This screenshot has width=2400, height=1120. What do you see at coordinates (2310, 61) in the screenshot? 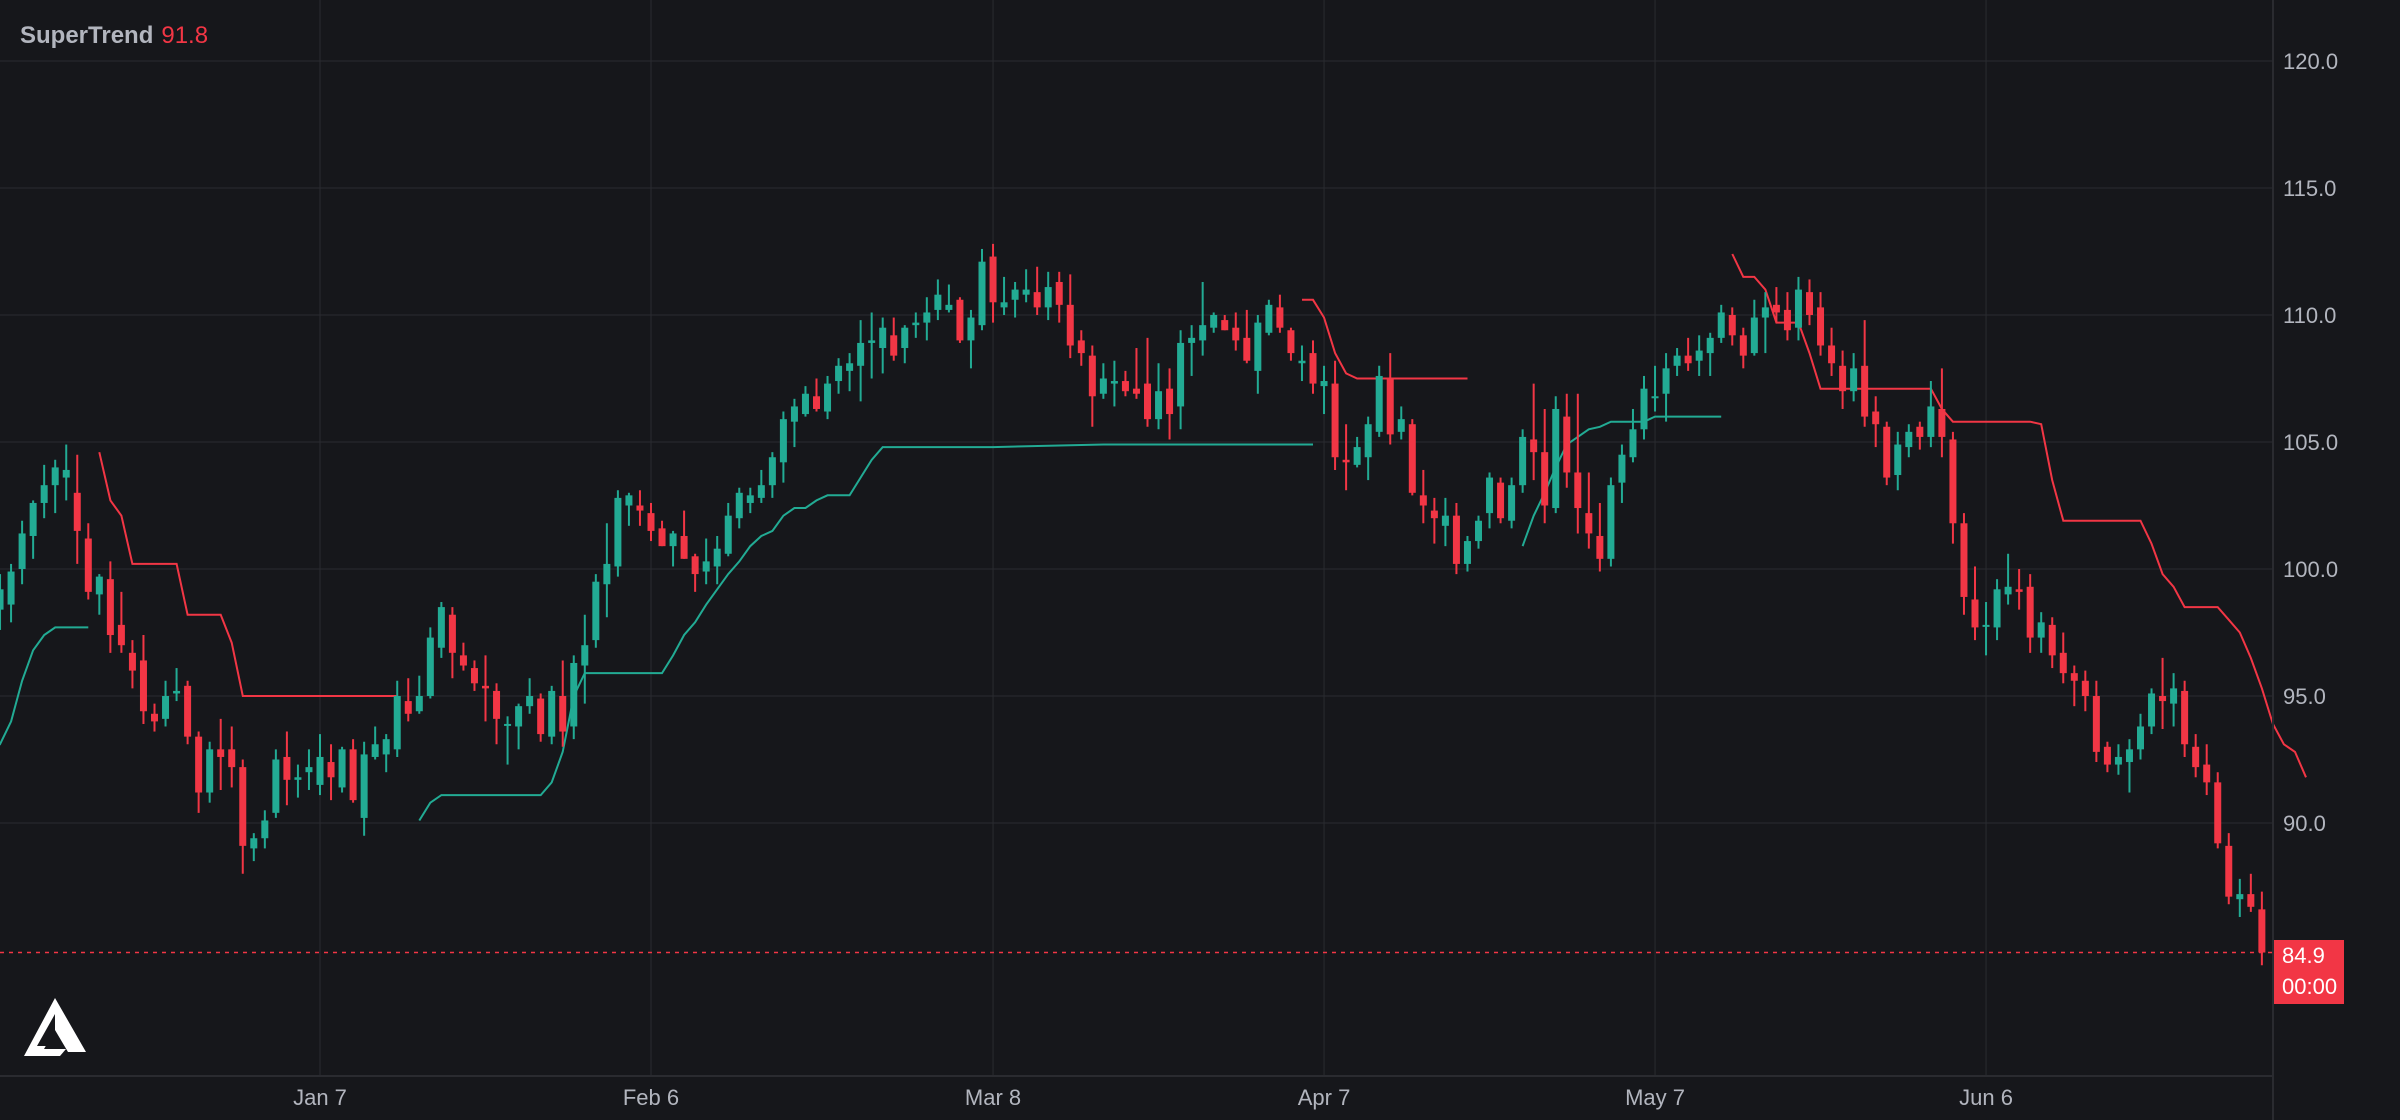
I see `y-tick-label: 120.0` at bounding box center [2310, 61].